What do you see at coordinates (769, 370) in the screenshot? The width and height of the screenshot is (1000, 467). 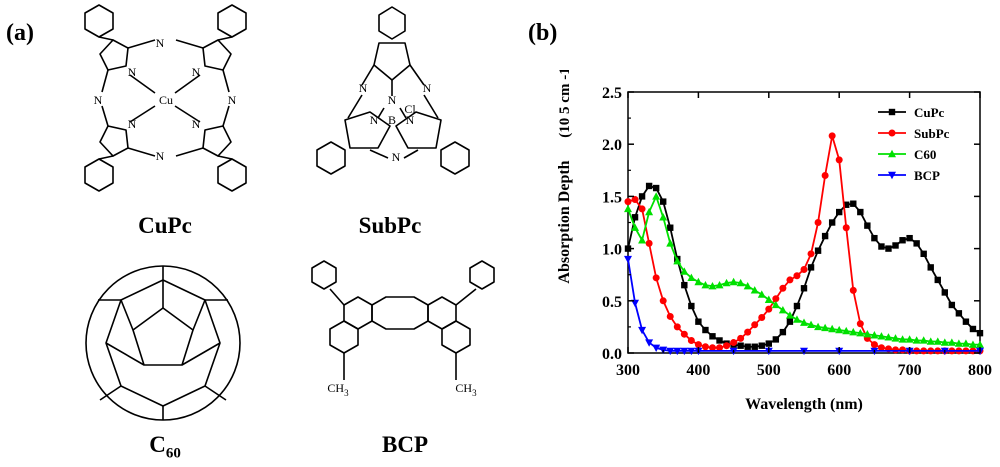 I see `x-tick-label: 500` at bounding box center [769, 370].